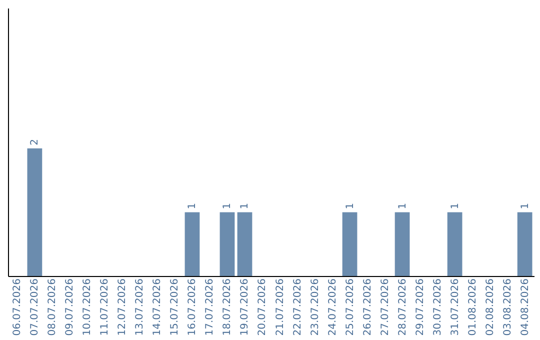 The width and height of the screenshot is (540, 340). What do you see at coordinates (88, 307) in the screenshot?
I see `x-tick-label: 10.07.2026` at bounding box center [88, 307].